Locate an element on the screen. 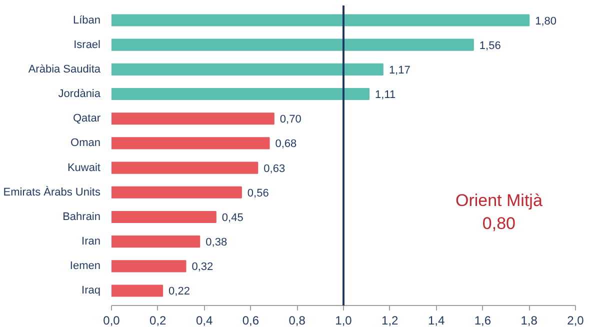 Image resolution: width=600 pixels, height=327 pixels. x-tick-label: 0,2 is located at coordinates (158, 320).